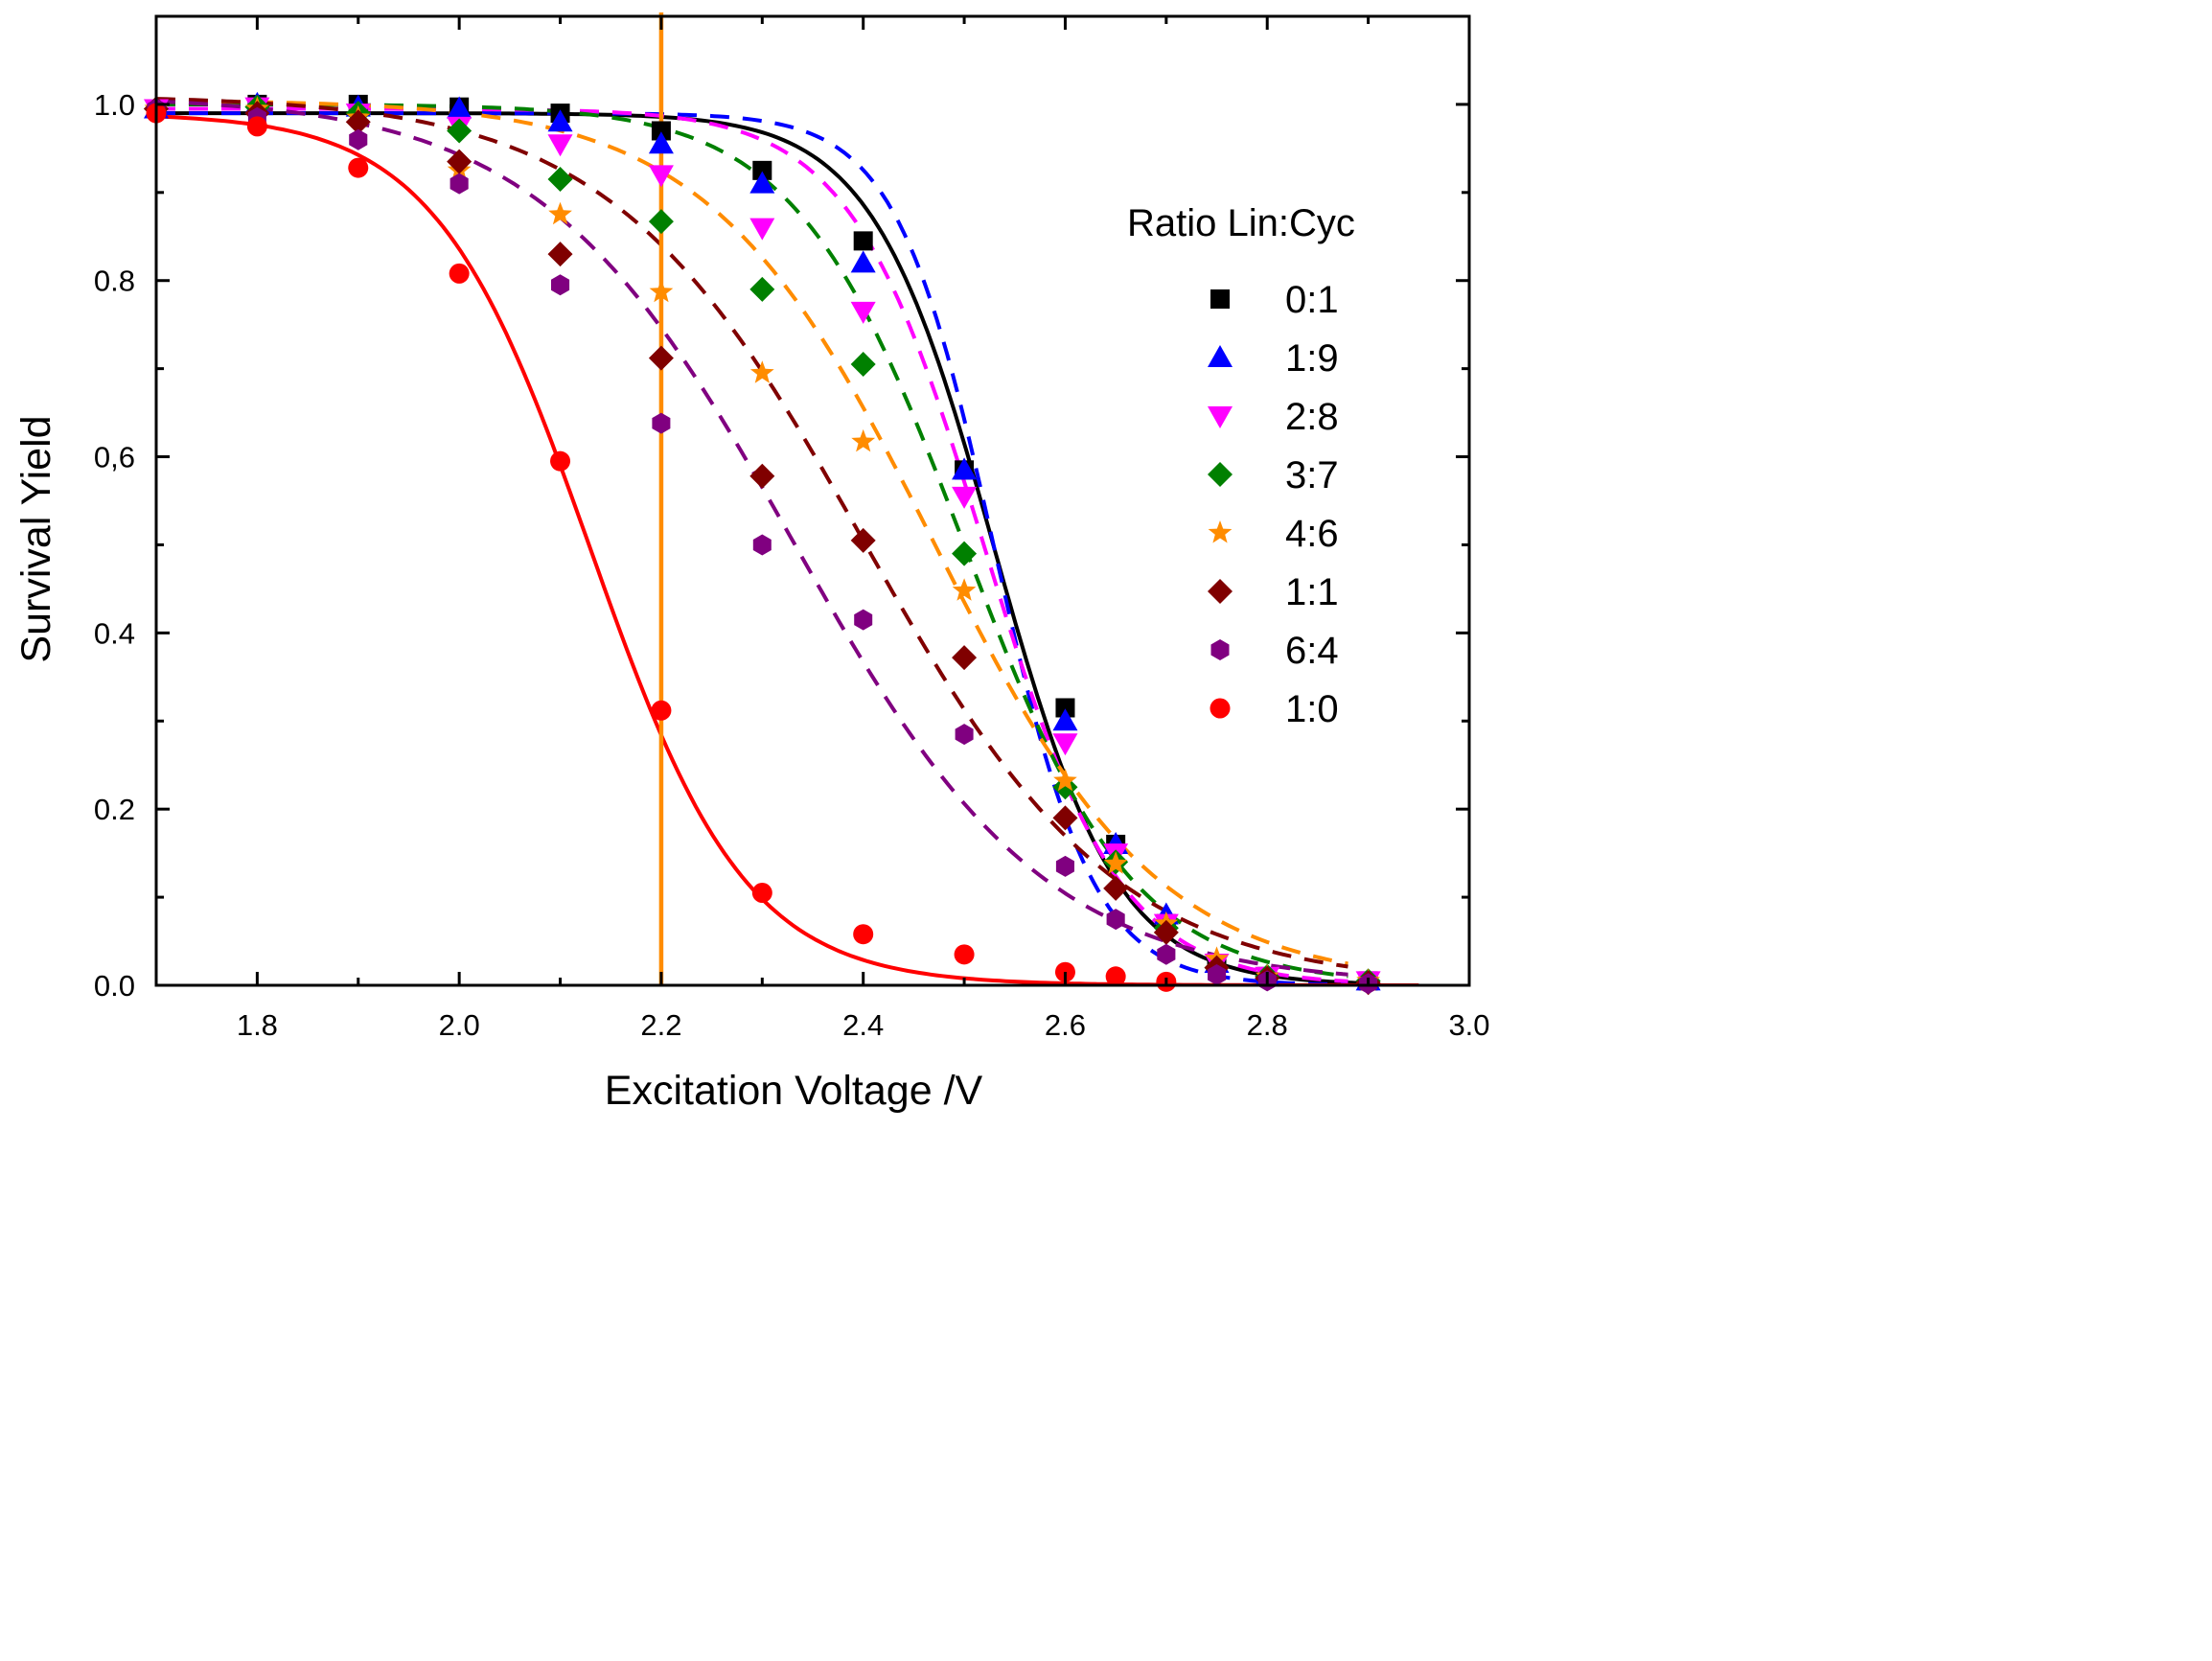 This screenshot has height=1661, width=2212. What do you see at coordinates (1312, 358) in the screenshot?
I see `legend-label: 1:9` at bounding box center [1312, 358].